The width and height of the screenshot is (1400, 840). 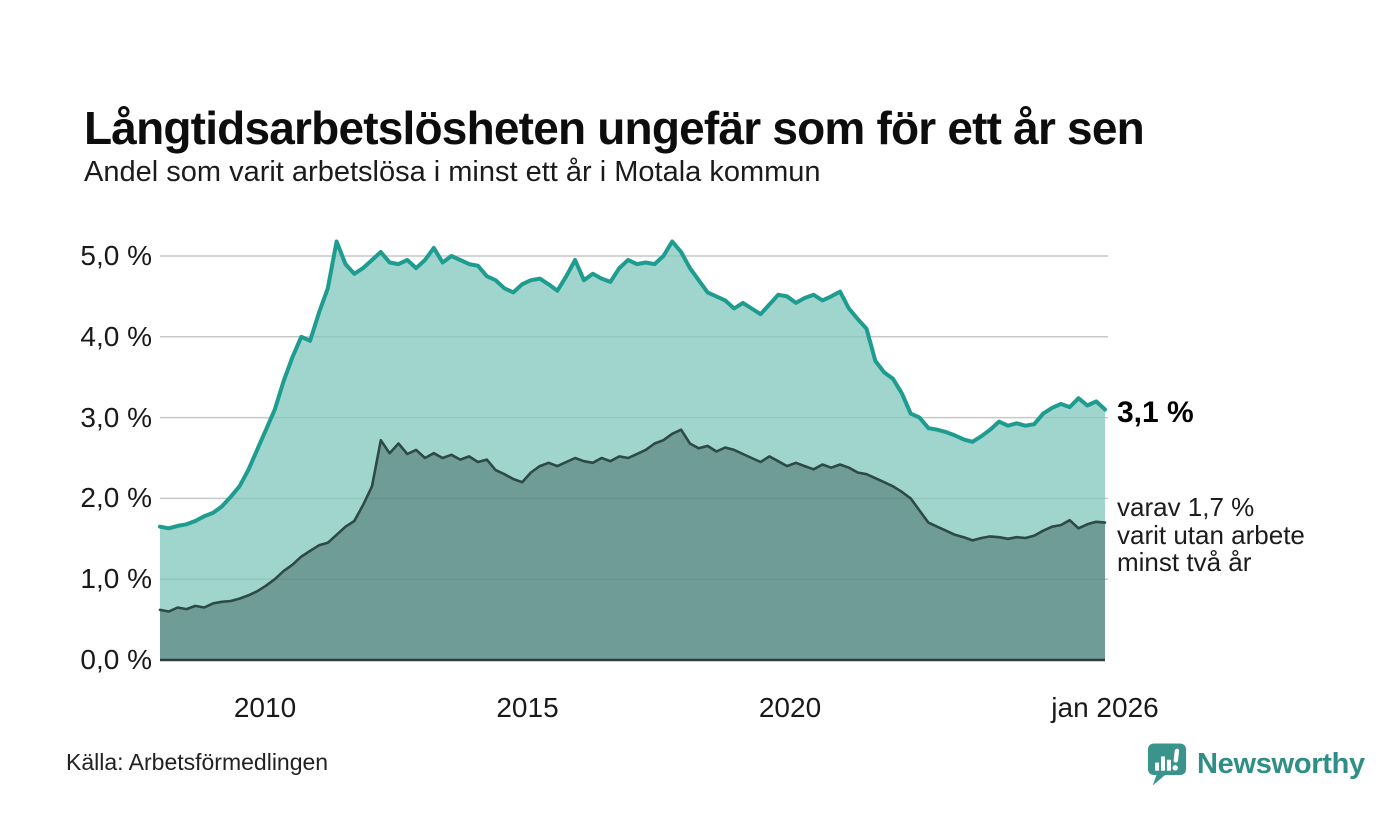 I want to click on two-year-annotation-line: varit utan arbete, so click(x=1211, y=534).